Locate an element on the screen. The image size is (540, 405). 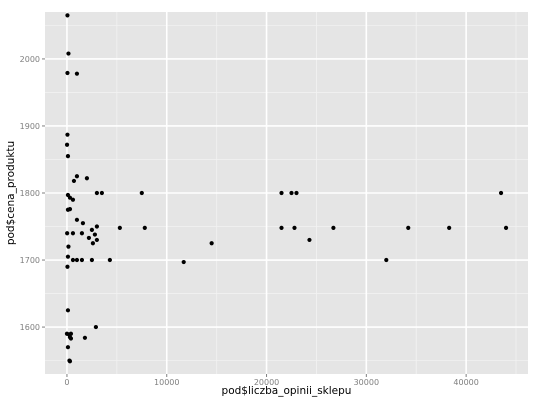
x-axis-title: pod$liczba_opinii_sklepu is located at coordinates (287, 391).